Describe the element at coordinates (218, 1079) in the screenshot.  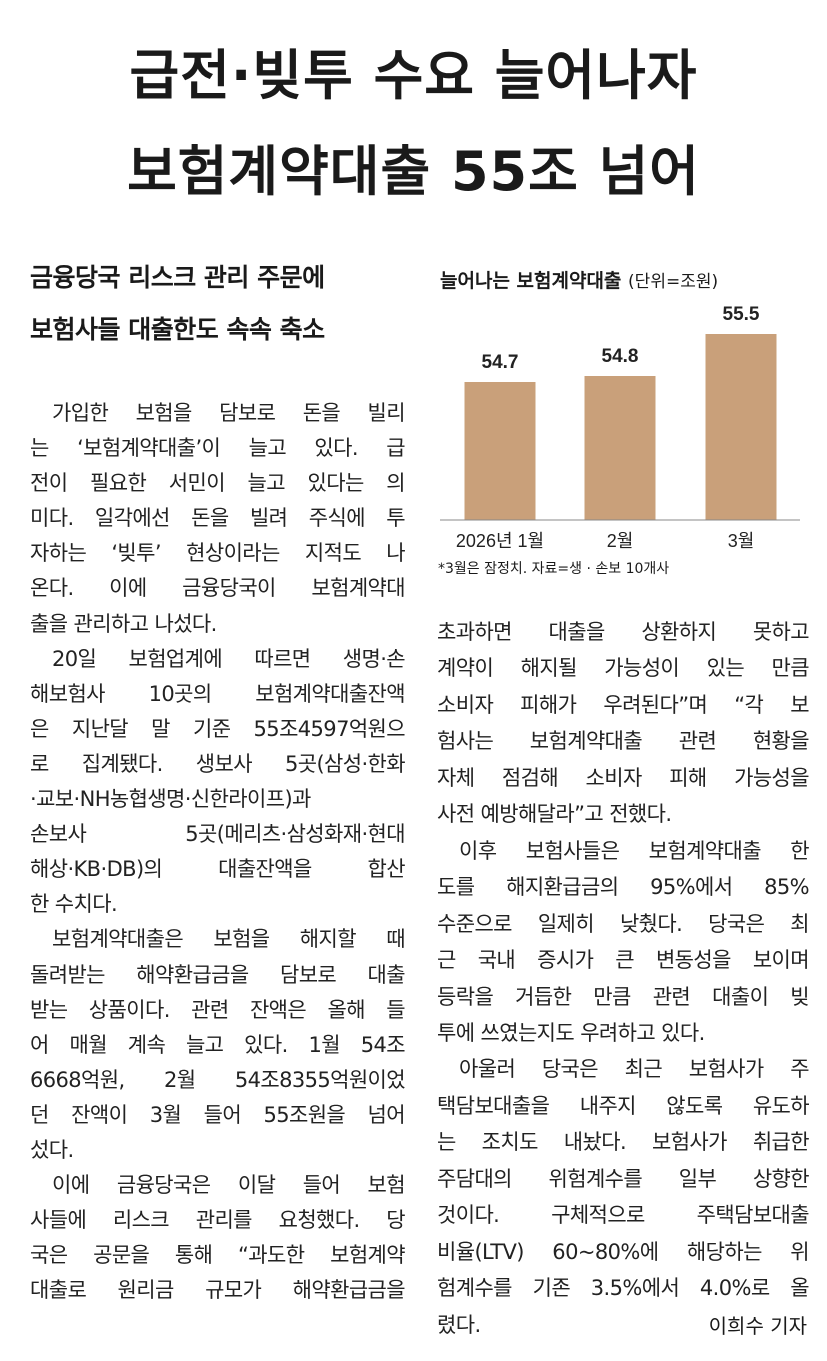
I see `article-line: 6668억원, 2월 54조8355억원이었` at that location.